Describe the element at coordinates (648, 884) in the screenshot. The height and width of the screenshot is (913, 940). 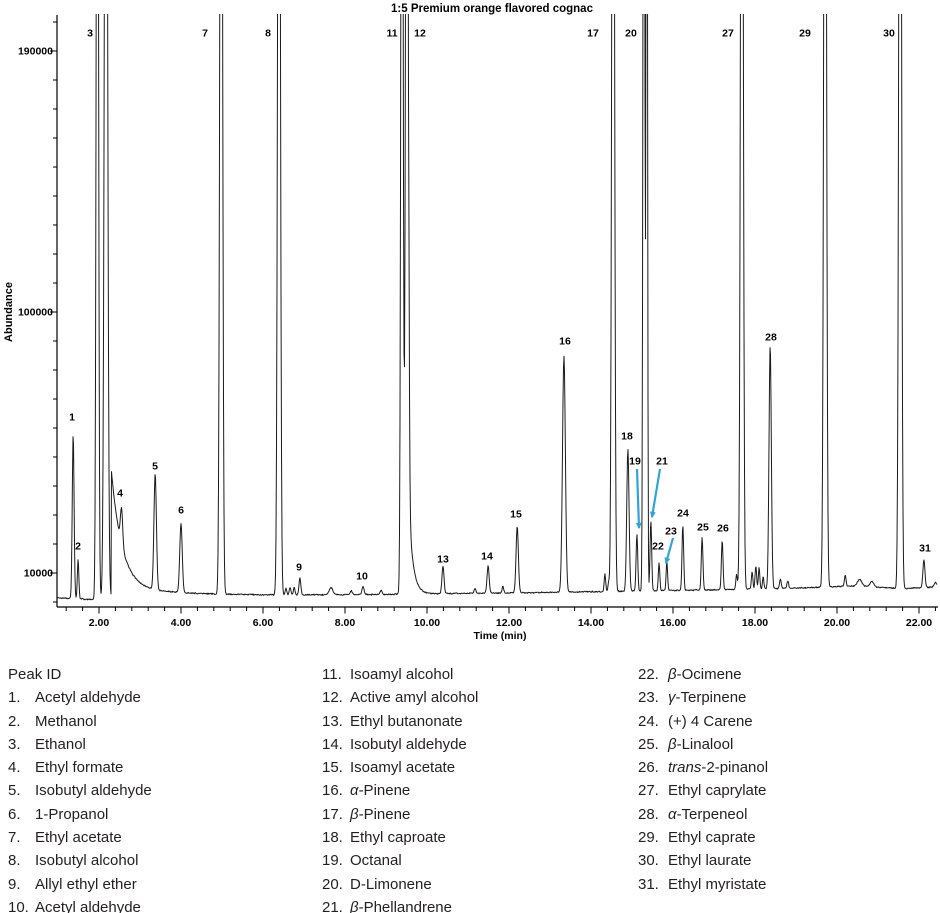
I see `legend-item-number: 31.` at that location.